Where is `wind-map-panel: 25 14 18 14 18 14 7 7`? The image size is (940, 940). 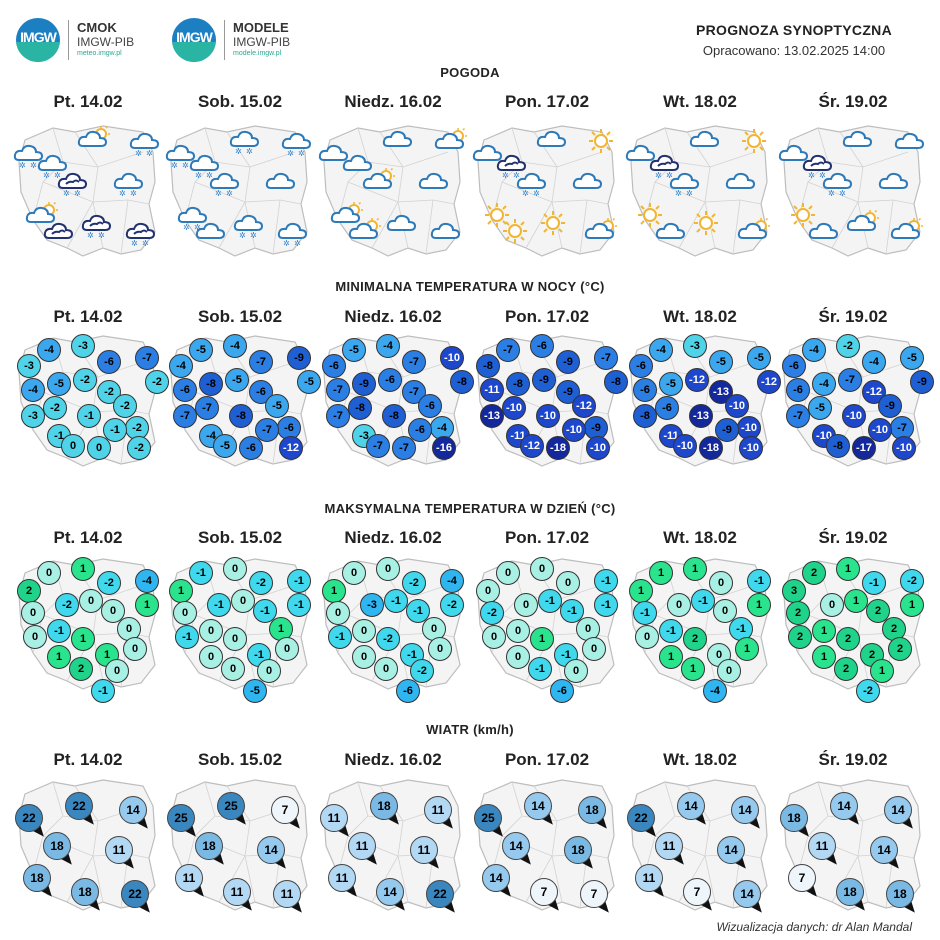
wind-map-panel: 25 14 18 14 18 14 7 7 is located at coordinates (547, 846).